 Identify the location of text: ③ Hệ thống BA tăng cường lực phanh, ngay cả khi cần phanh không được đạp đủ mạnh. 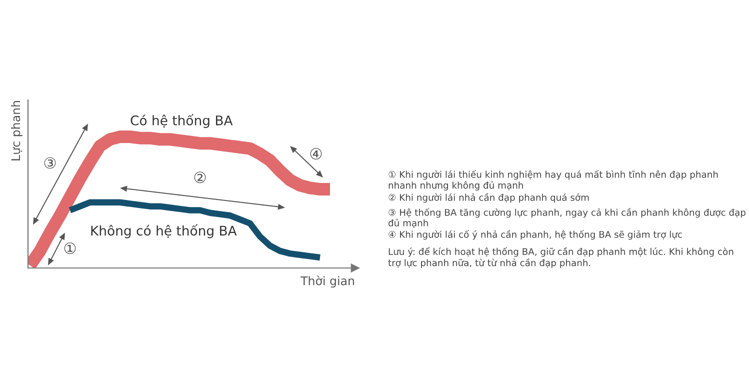
(567, 218).